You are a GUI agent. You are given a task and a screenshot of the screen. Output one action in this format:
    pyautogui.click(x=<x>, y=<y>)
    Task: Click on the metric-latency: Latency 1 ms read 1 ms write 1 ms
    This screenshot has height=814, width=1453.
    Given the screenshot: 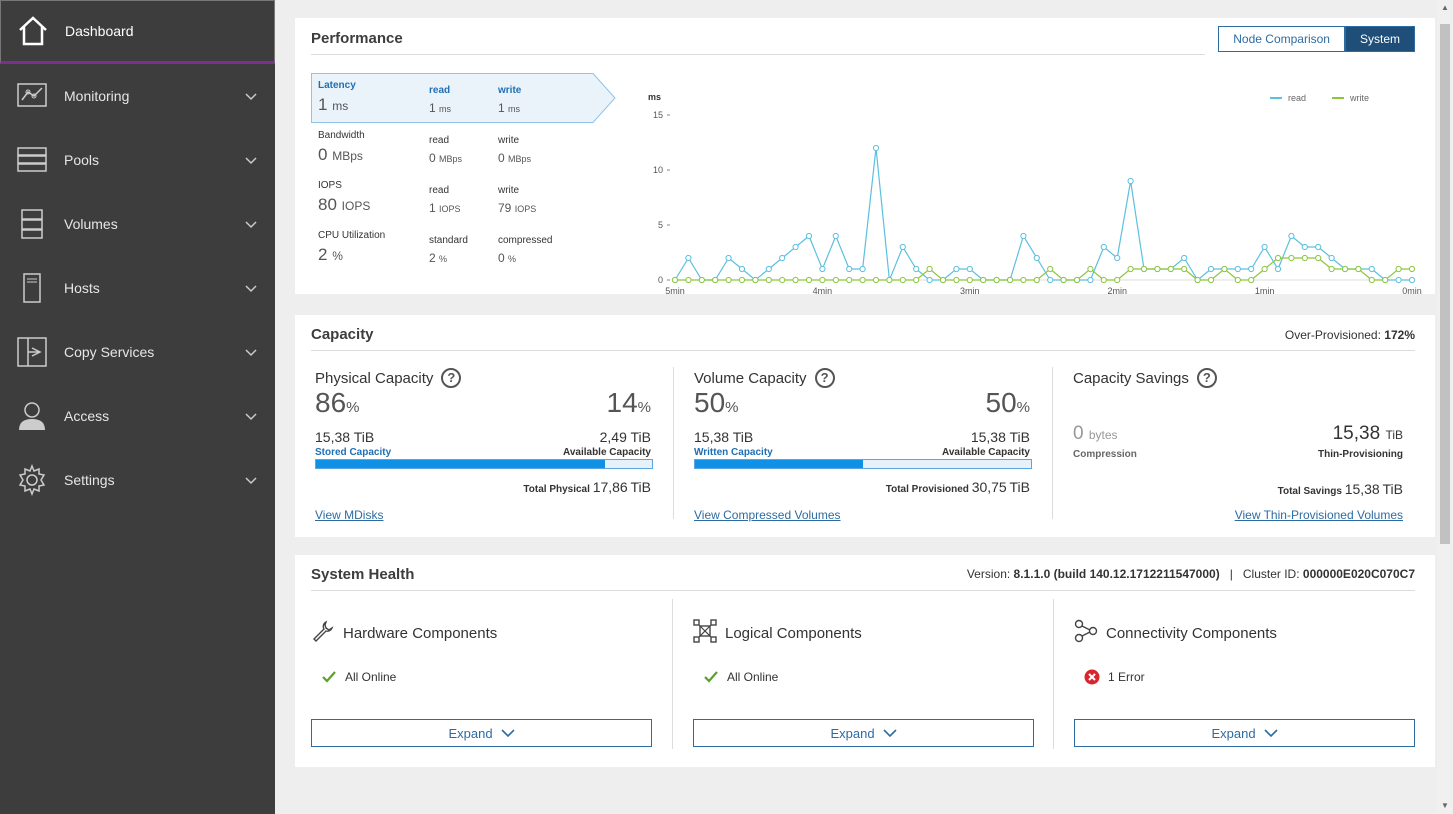 What is the action you would take?
    pyautogui.click(x=463, y=98)
    